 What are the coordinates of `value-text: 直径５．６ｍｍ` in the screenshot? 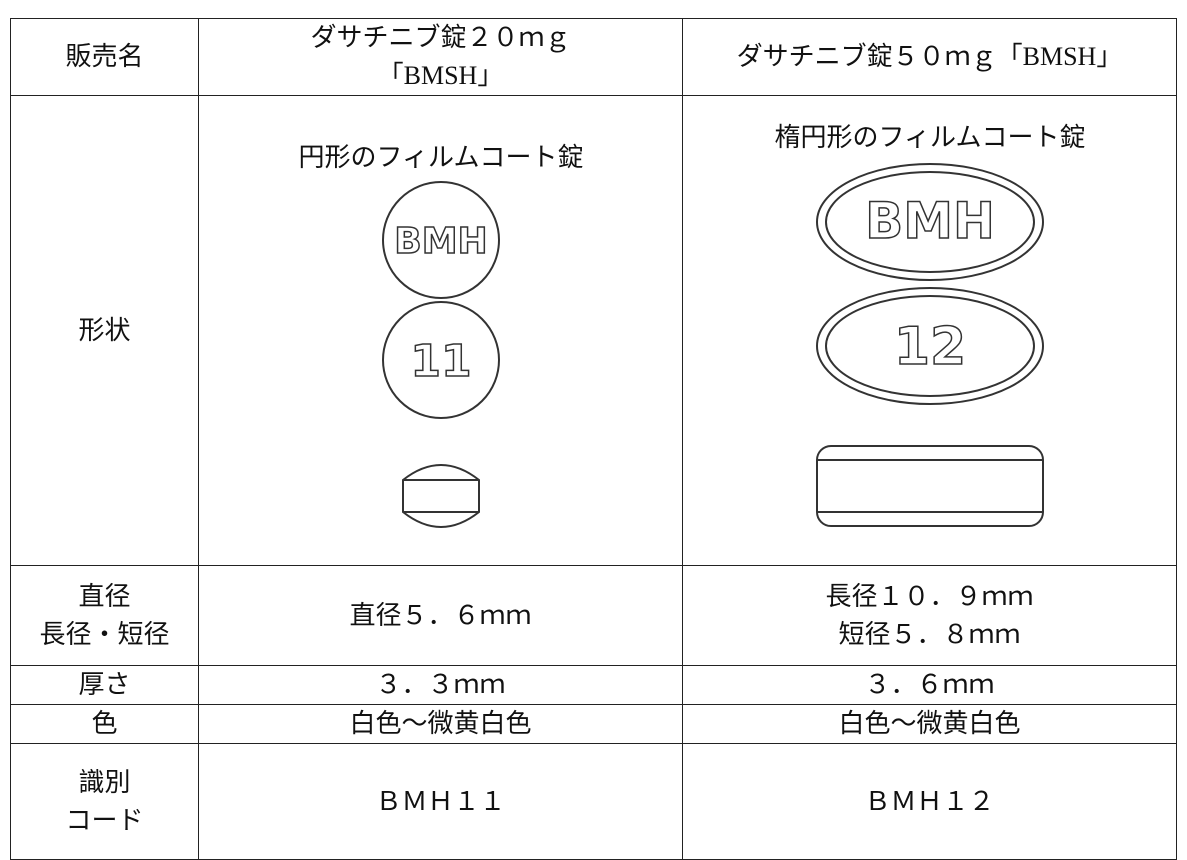 It's located at (440, 615).